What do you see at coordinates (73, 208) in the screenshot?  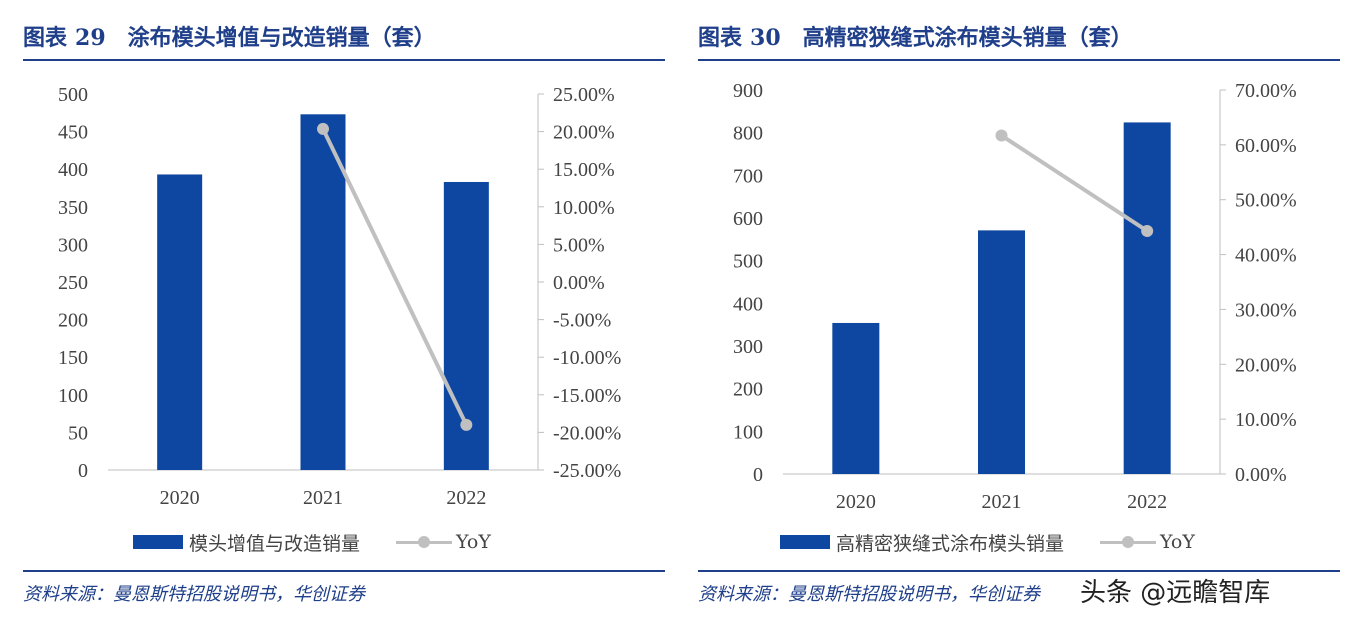 I see `y-left-tick-label: 350` at bounding box center [73, 208].